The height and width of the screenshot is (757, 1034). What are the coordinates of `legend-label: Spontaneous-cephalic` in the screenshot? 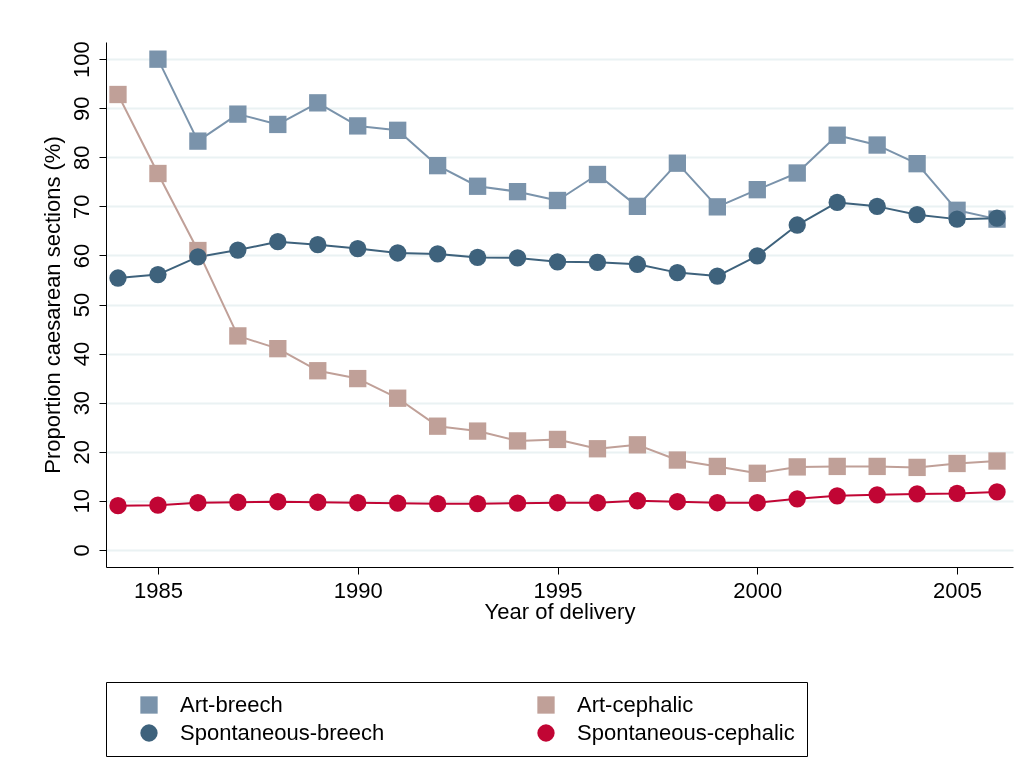 It's located at (686, 732).